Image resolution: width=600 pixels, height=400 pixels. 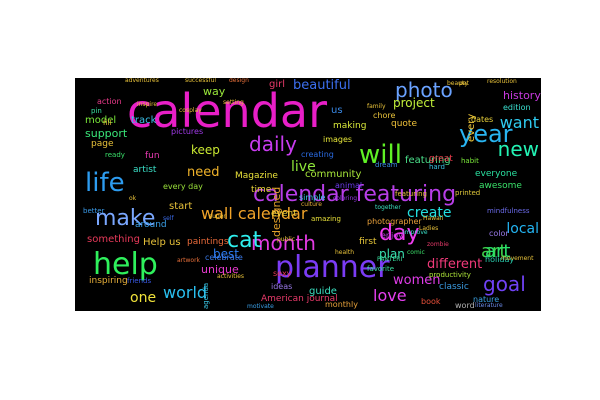 I want to click on cloud-word: beautiful, so click(x=322, y=85).